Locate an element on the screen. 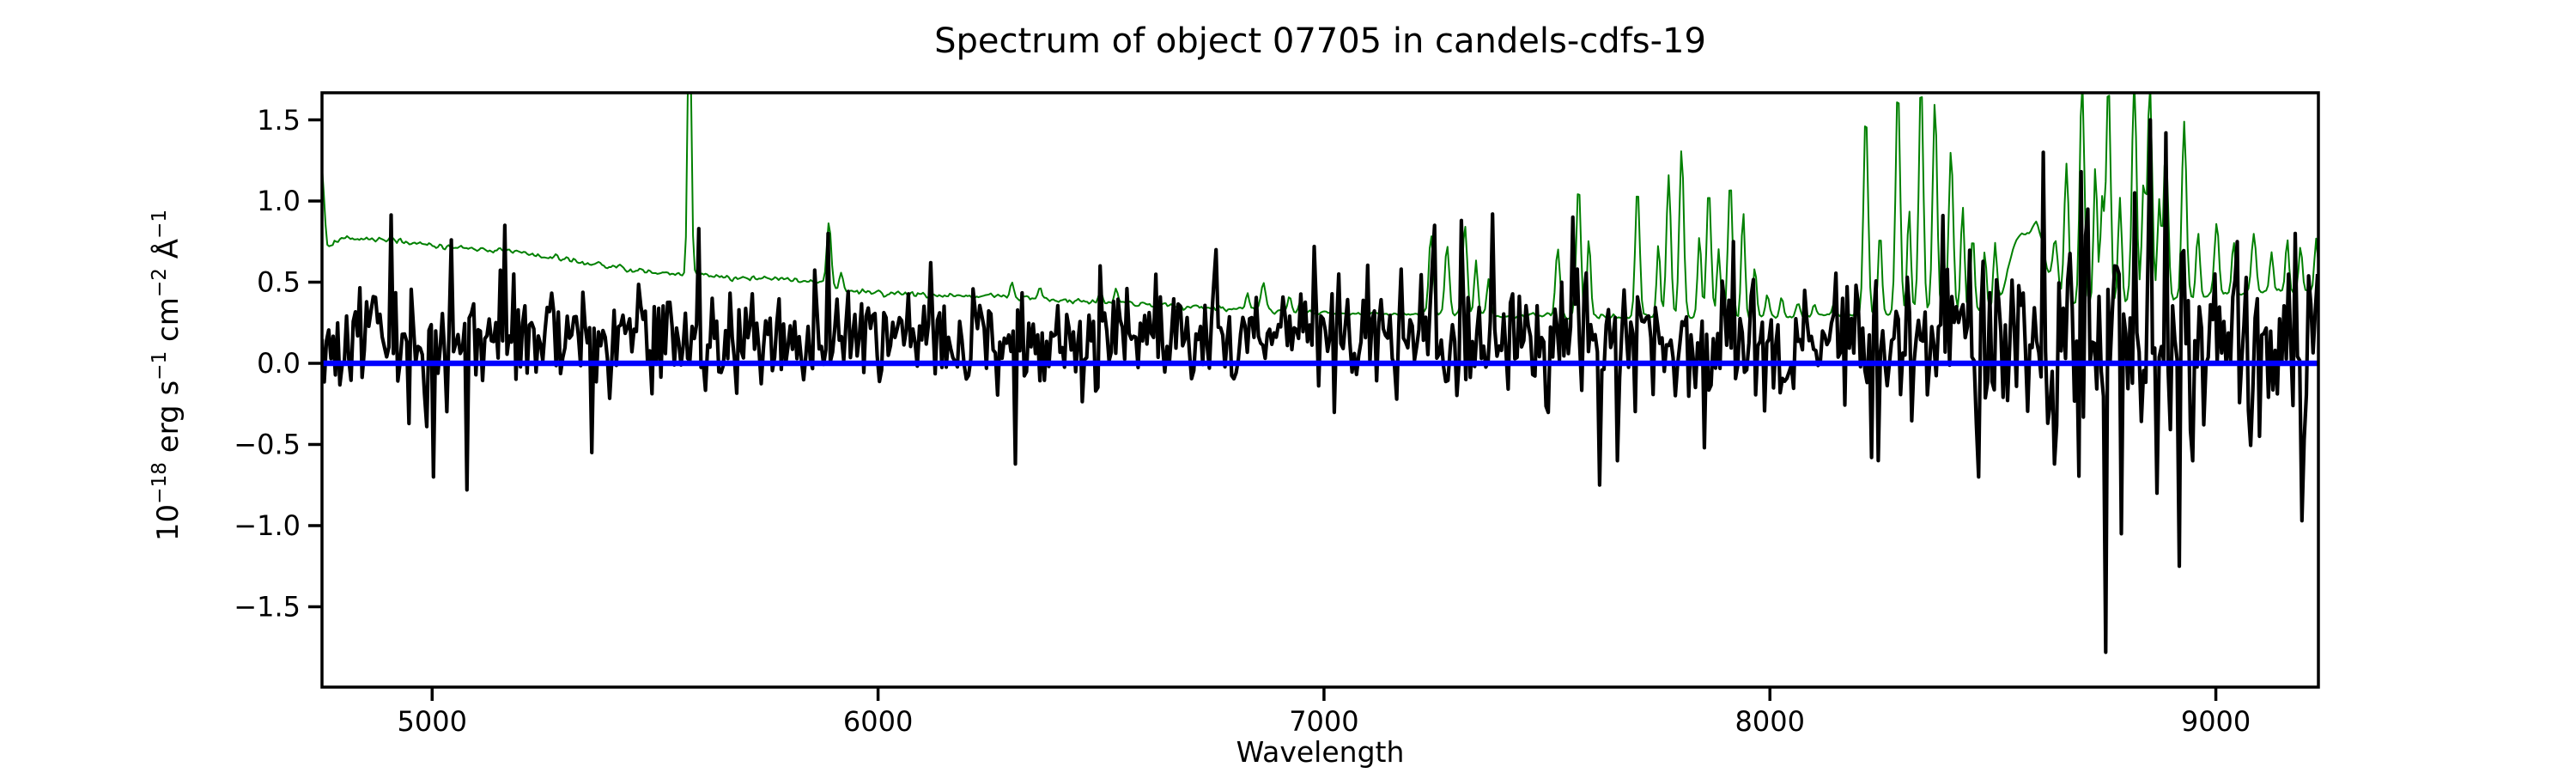 The height and width of the screenshot is (773, 2576). ylabel-superscript: −18 is located at coordinates (159, 483).